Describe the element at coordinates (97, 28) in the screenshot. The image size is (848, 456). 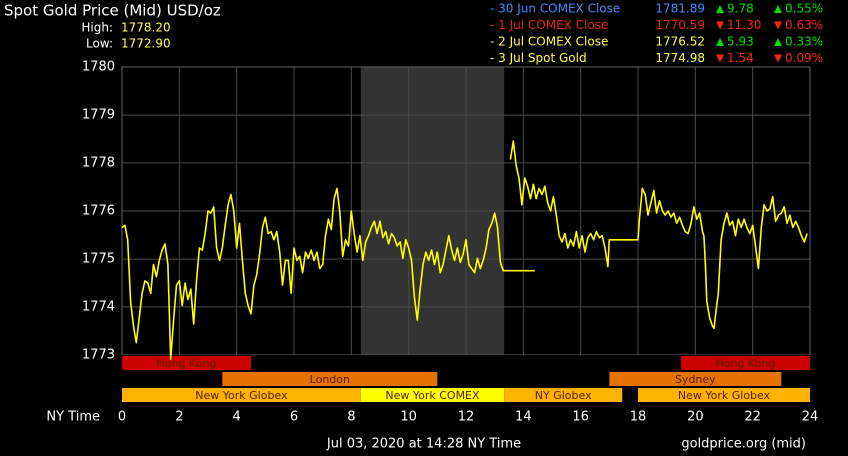
I see `stat-label: High:` at that location.